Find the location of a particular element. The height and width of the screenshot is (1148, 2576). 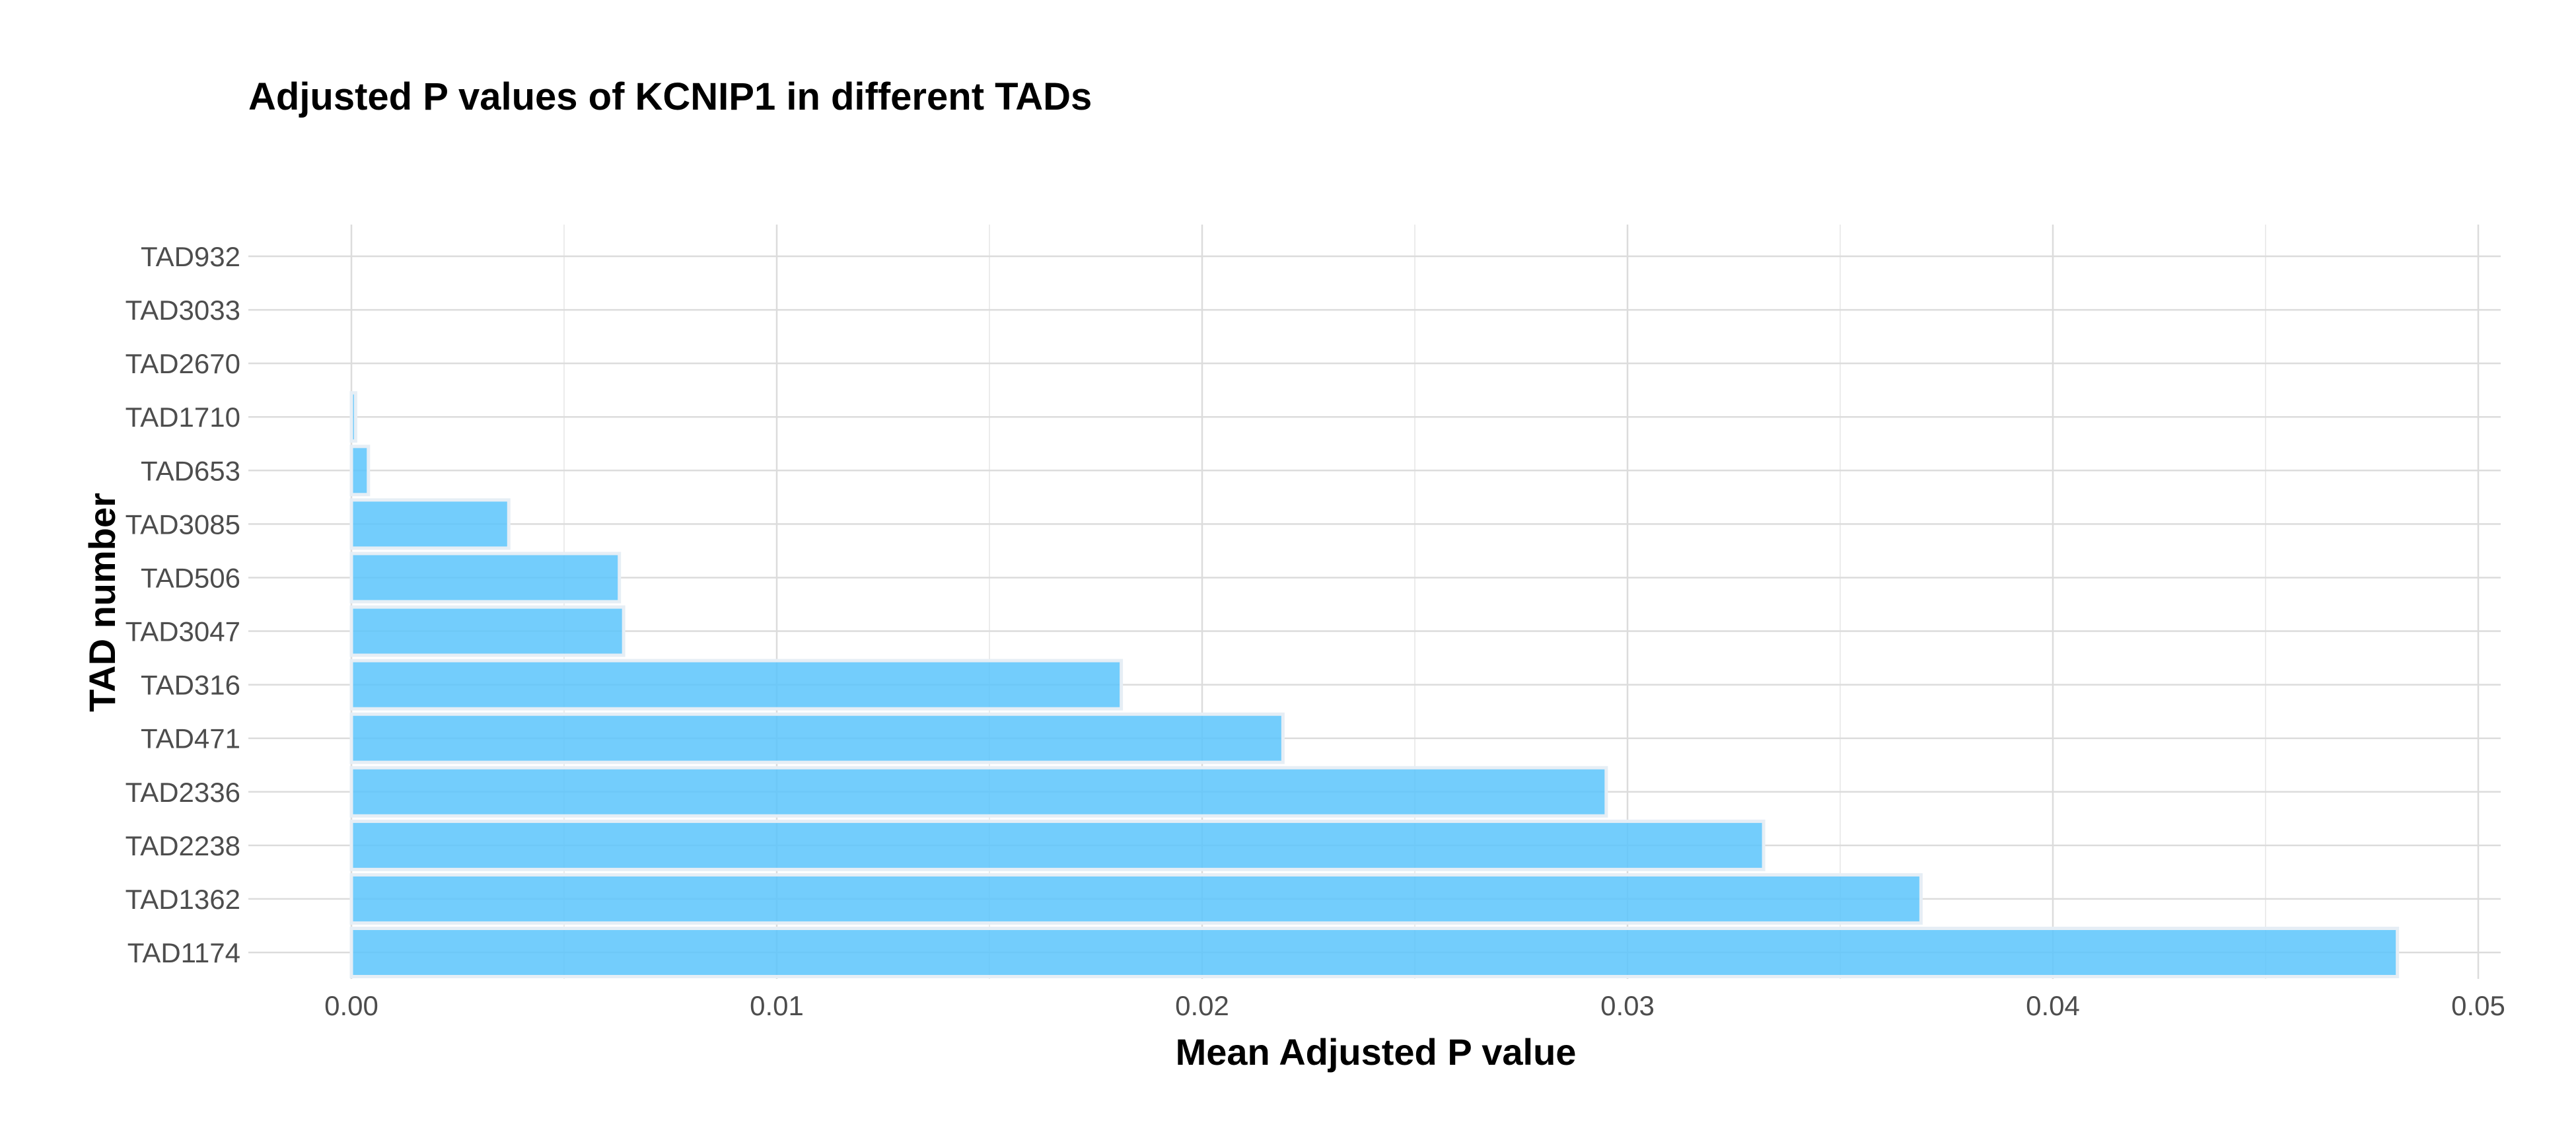

y-tick-label: TAD3085 is located at coordinates (182, 524).